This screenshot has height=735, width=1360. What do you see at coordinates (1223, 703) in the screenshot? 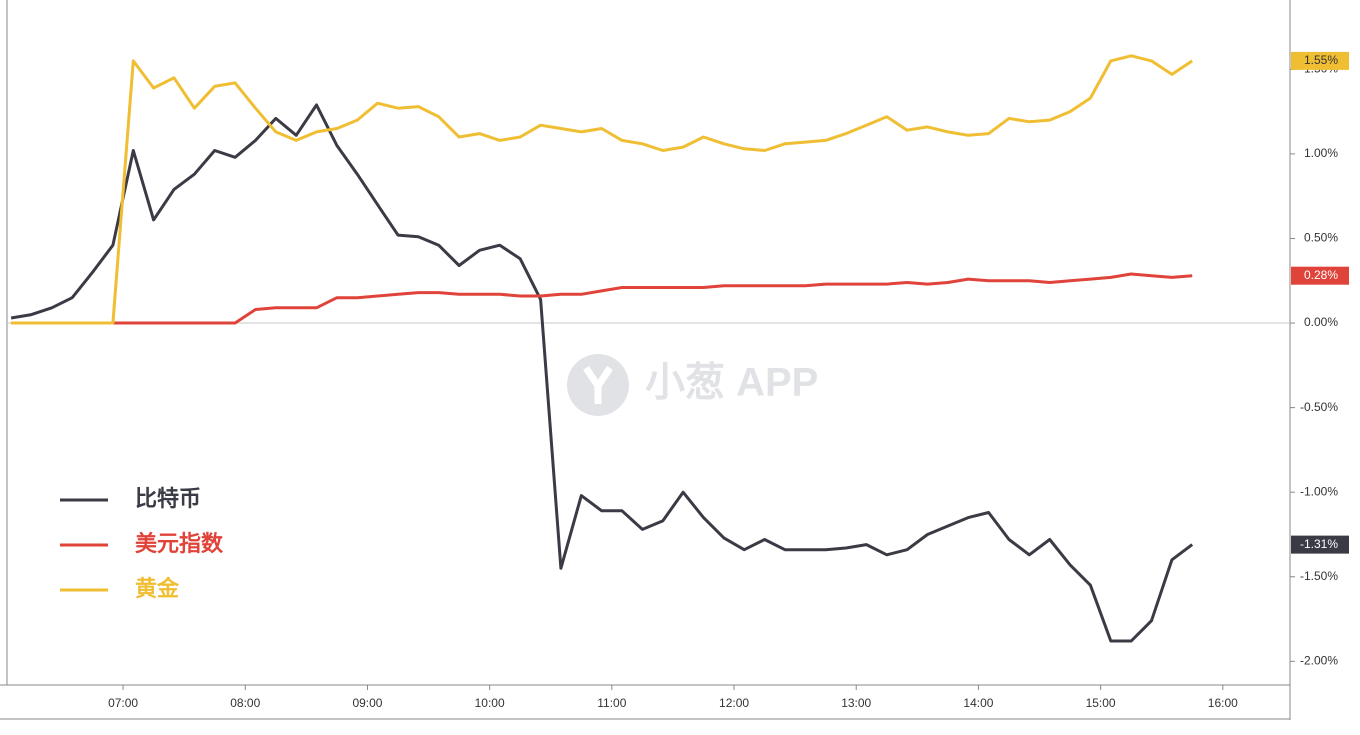
I see `x-tick-label: 16:00` at bounding box center [1223, 703].